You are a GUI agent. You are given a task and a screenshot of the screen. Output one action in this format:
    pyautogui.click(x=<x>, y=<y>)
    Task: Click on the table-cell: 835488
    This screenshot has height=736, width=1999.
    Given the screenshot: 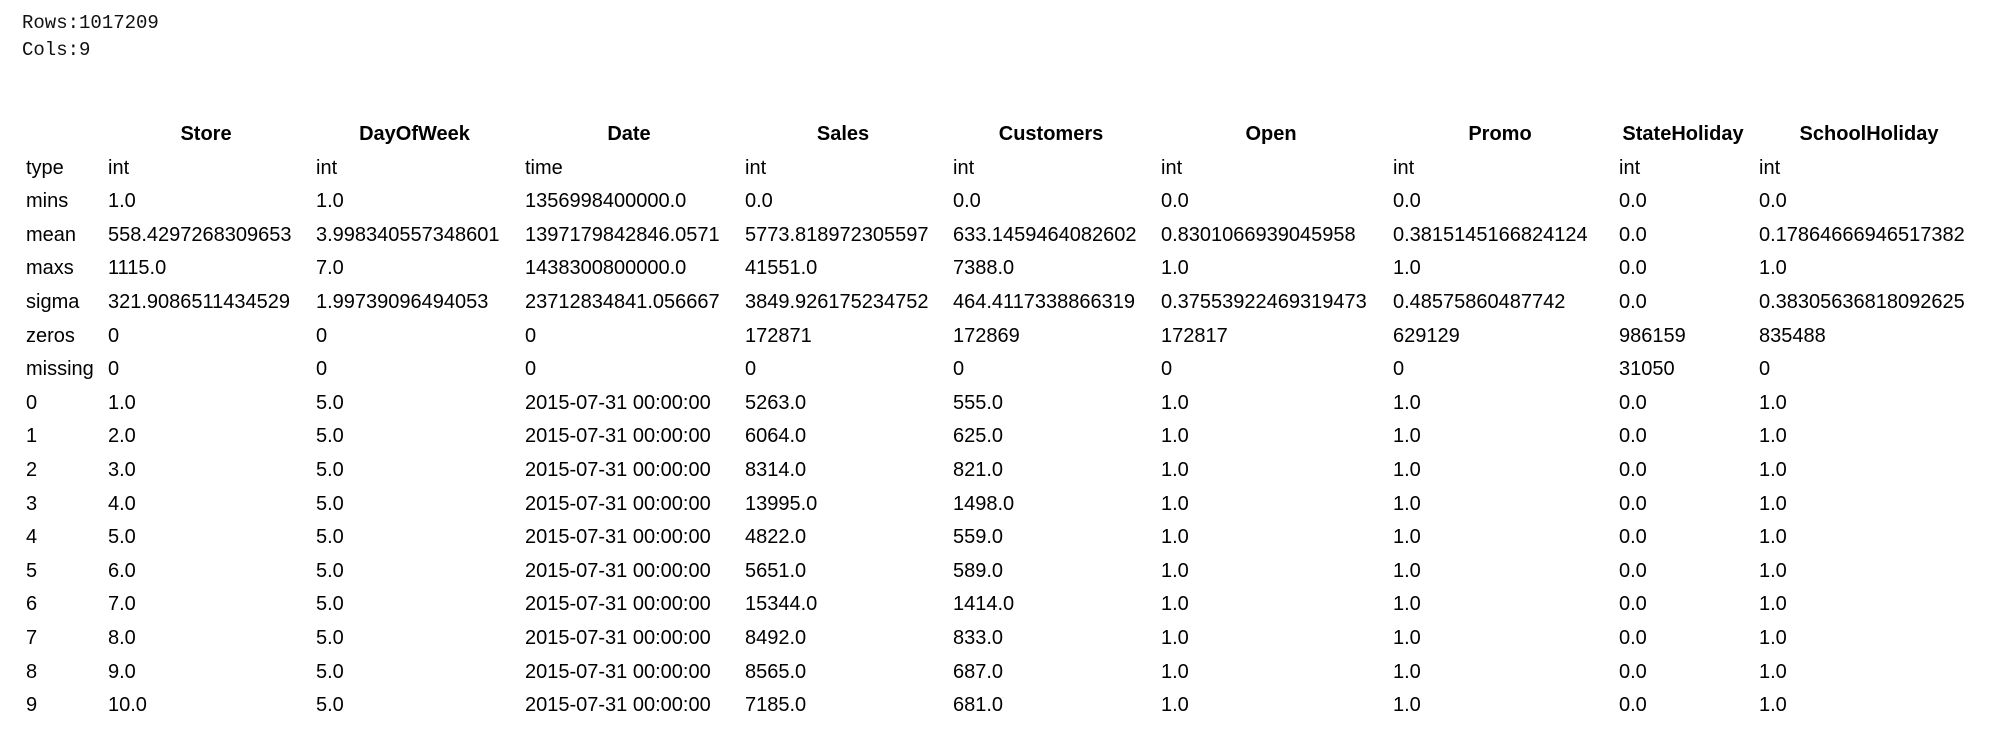 What is the action you would take?
    pyautogui.click(x=1792, y=335)
    